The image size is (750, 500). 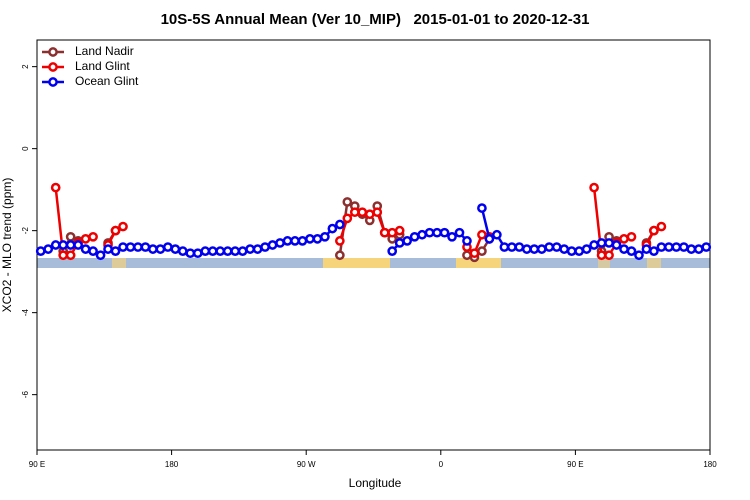 What do you see at coordinates (25, 313) in the screenshot?
I see `y-tick-label: -4` at bounding box center [25, 313].